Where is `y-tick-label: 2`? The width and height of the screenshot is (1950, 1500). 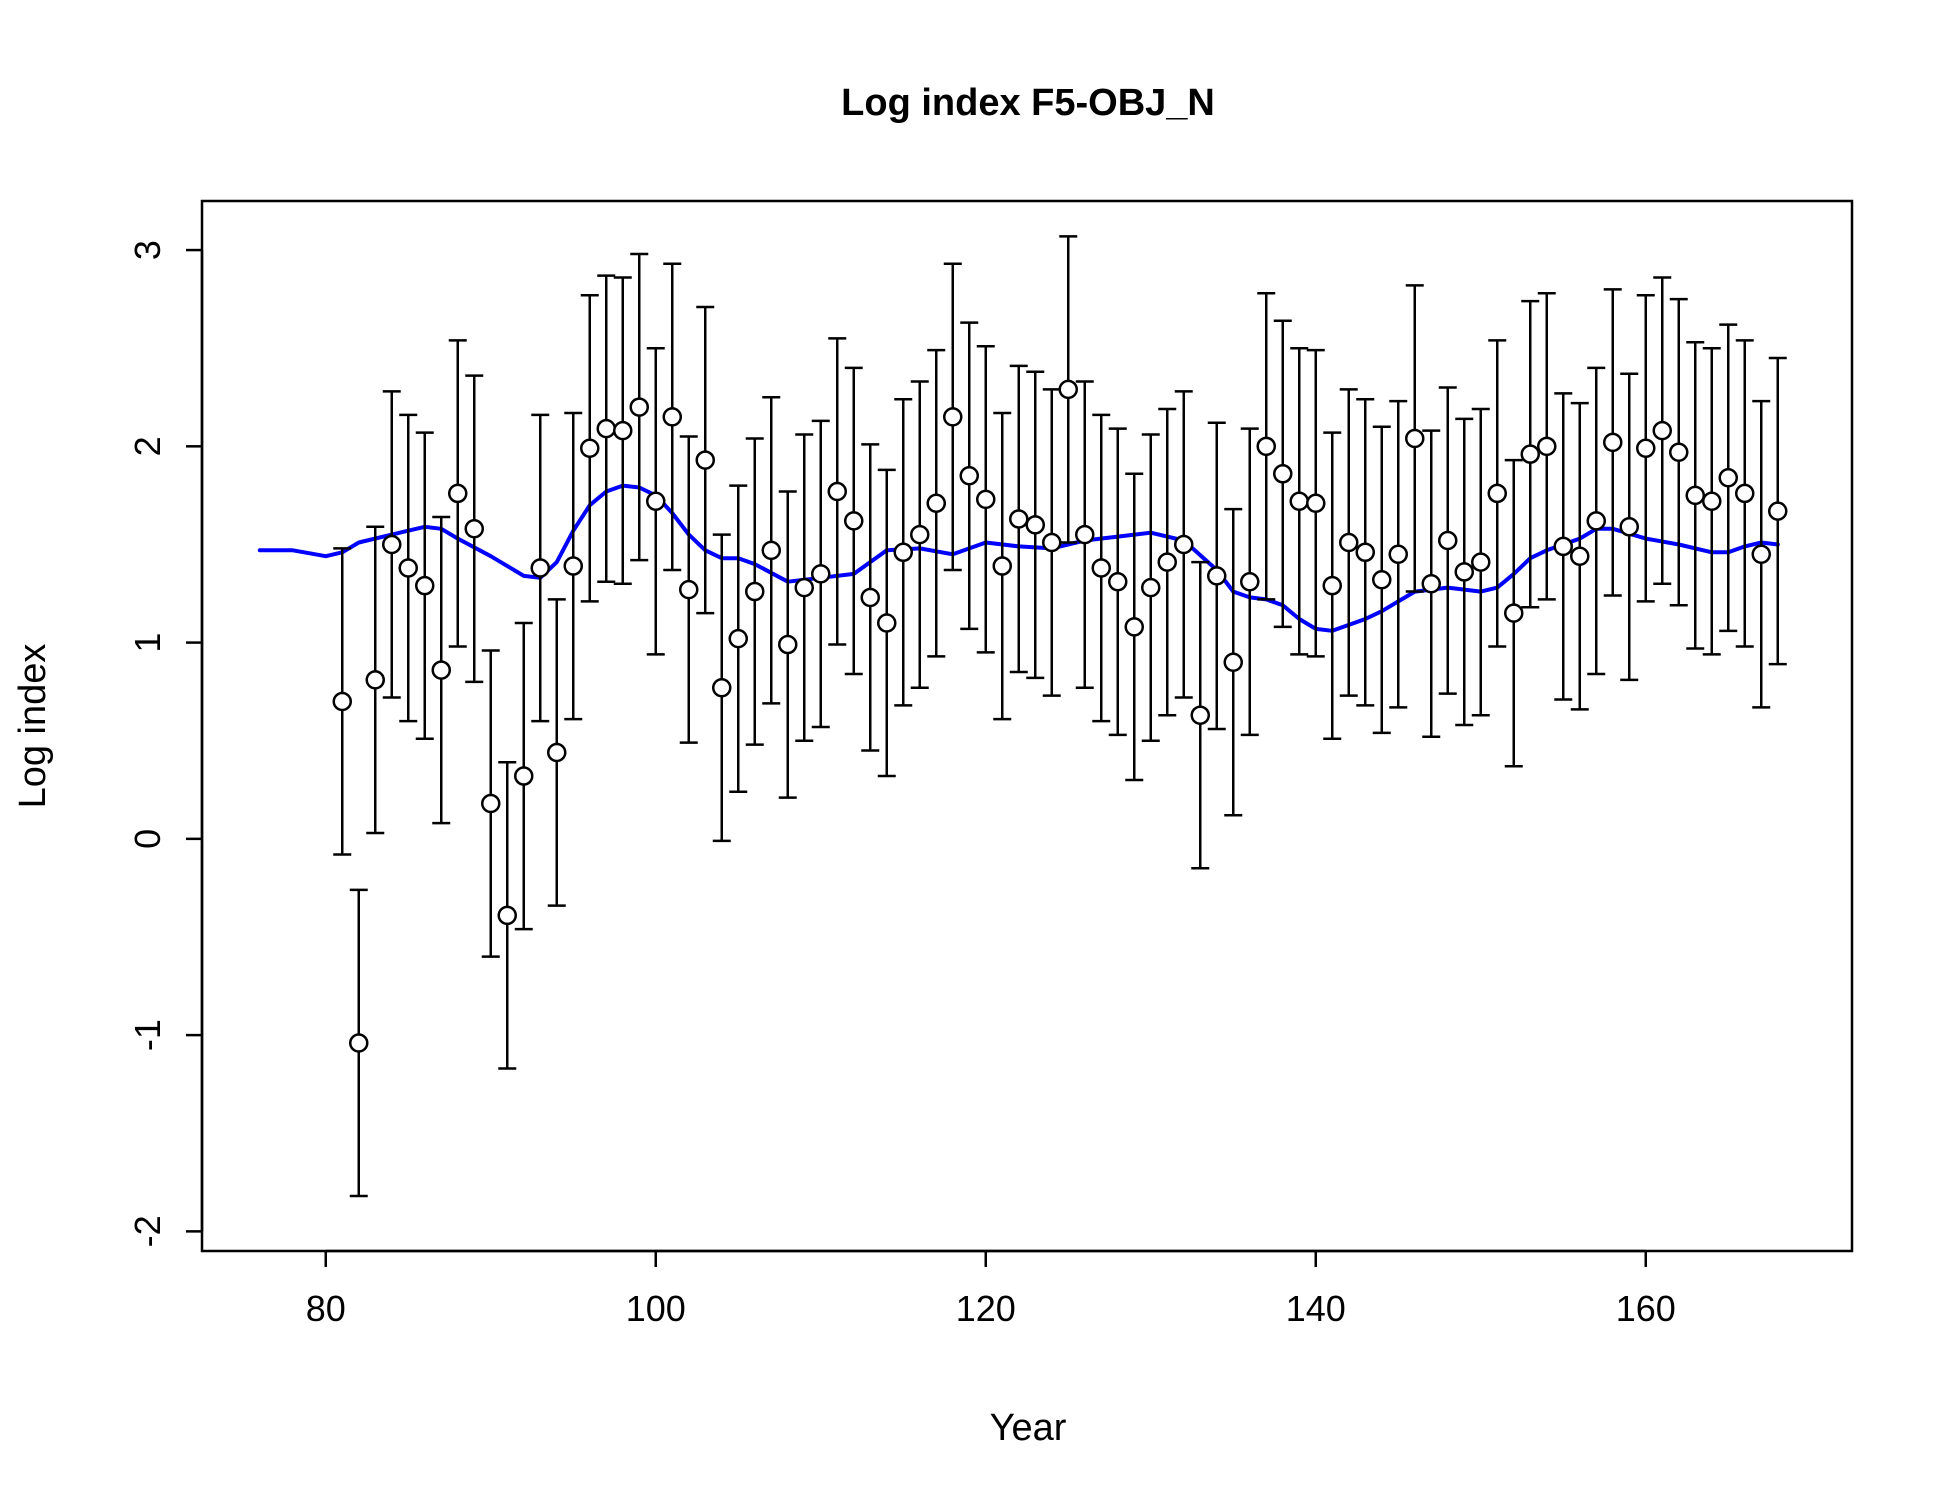
y-tick-label: 2 is located at coordinates (147, 446).